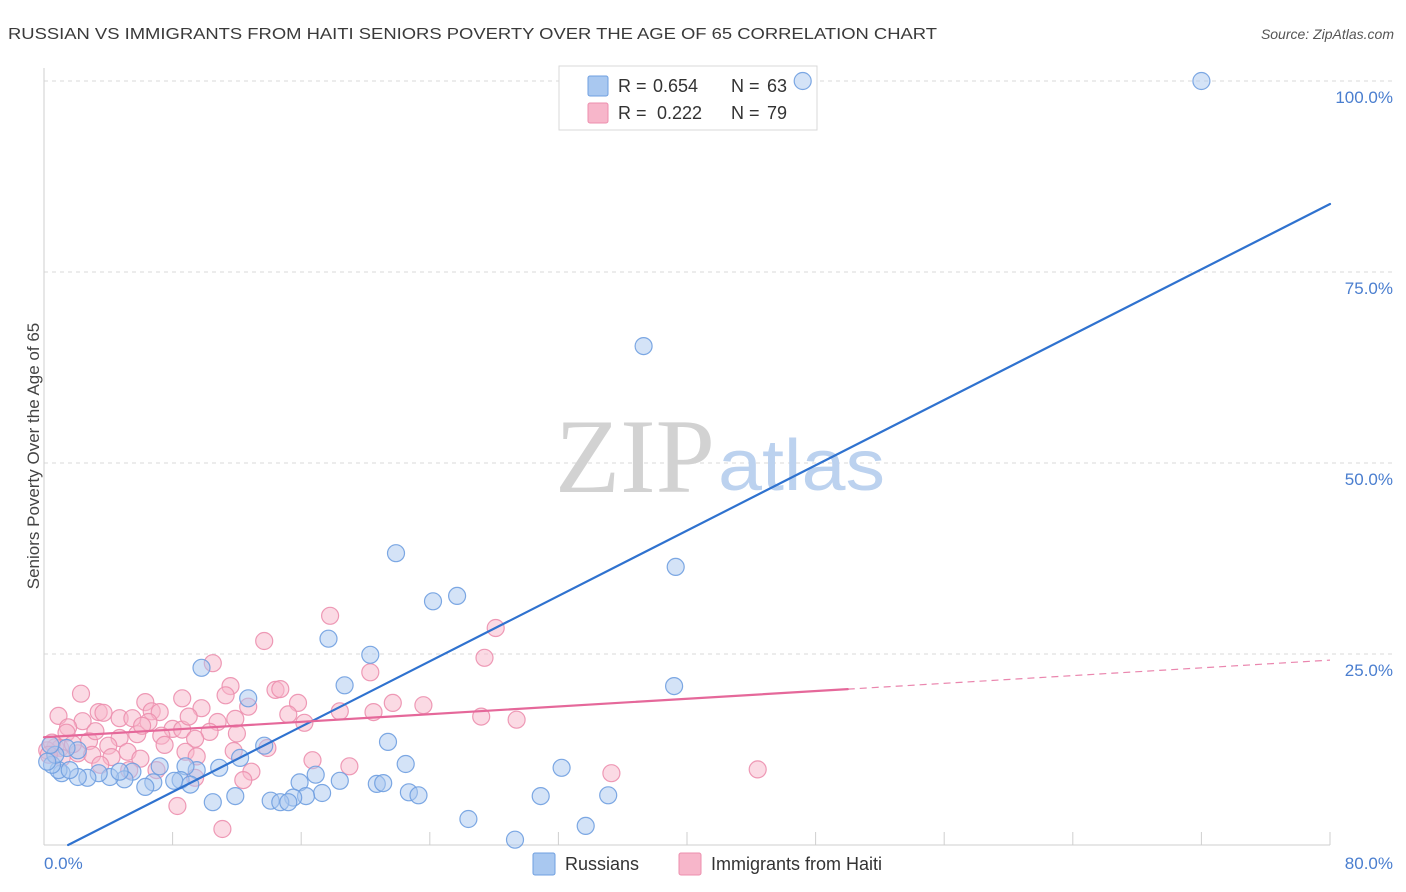 This screenshot has width=1406, height=892. I want to click on watermark: ZIP atlas, so click(720, 456).